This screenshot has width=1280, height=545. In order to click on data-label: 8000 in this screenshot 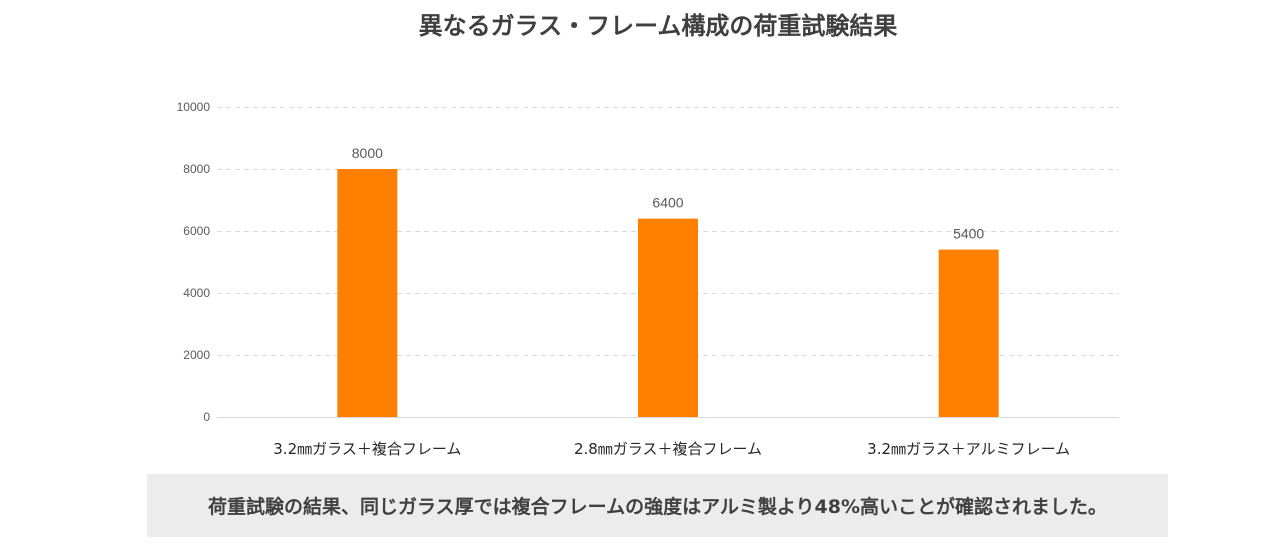, I will do `click(367, 153)`.